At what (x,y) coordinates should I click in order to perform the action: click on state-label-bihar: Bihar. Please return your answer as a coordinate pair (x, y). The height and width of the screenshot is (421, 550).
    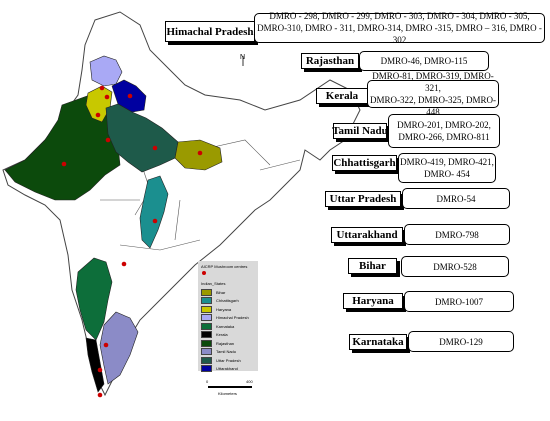
    Looking at the image, I should click on (372, 266).